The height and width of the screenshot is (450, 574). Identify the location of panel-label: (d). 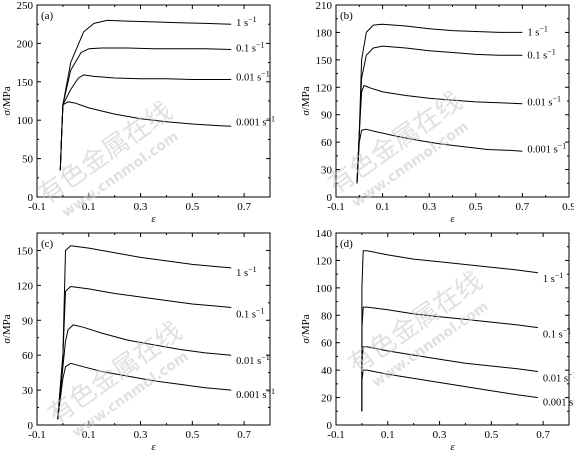
(346, 244).